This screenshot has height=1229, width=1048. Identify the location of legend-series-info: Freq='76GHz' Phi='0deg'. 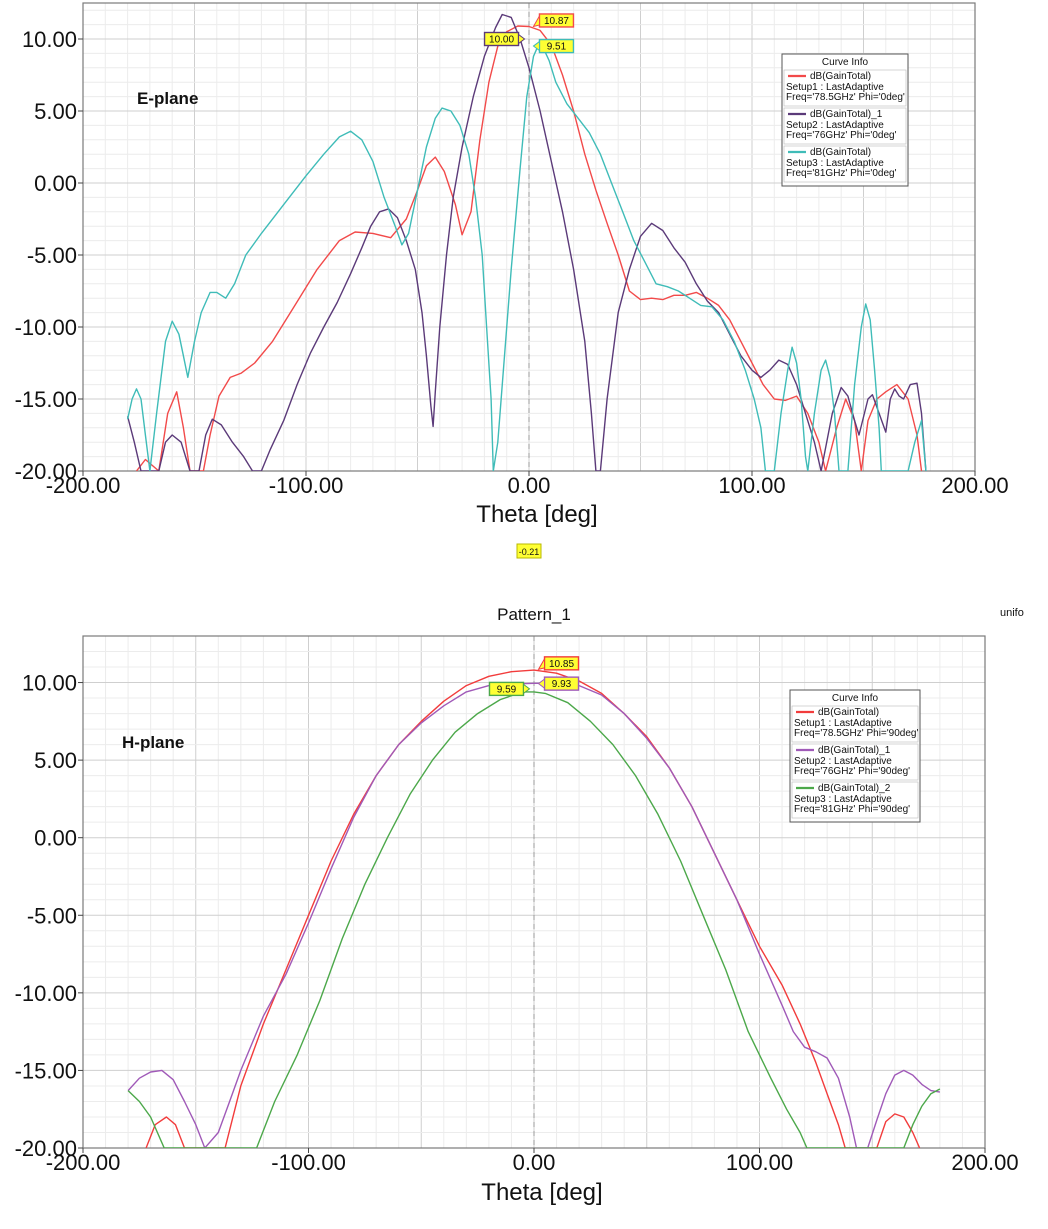
(841, 135).